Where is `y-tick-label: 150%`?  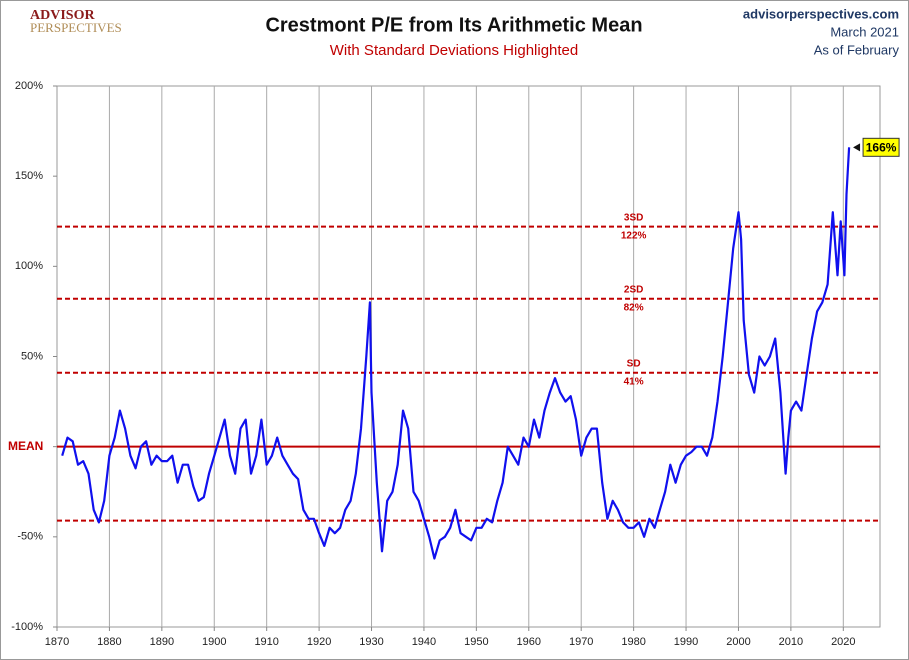
y-tick-label: 150% is located at coordinates (29, 176).